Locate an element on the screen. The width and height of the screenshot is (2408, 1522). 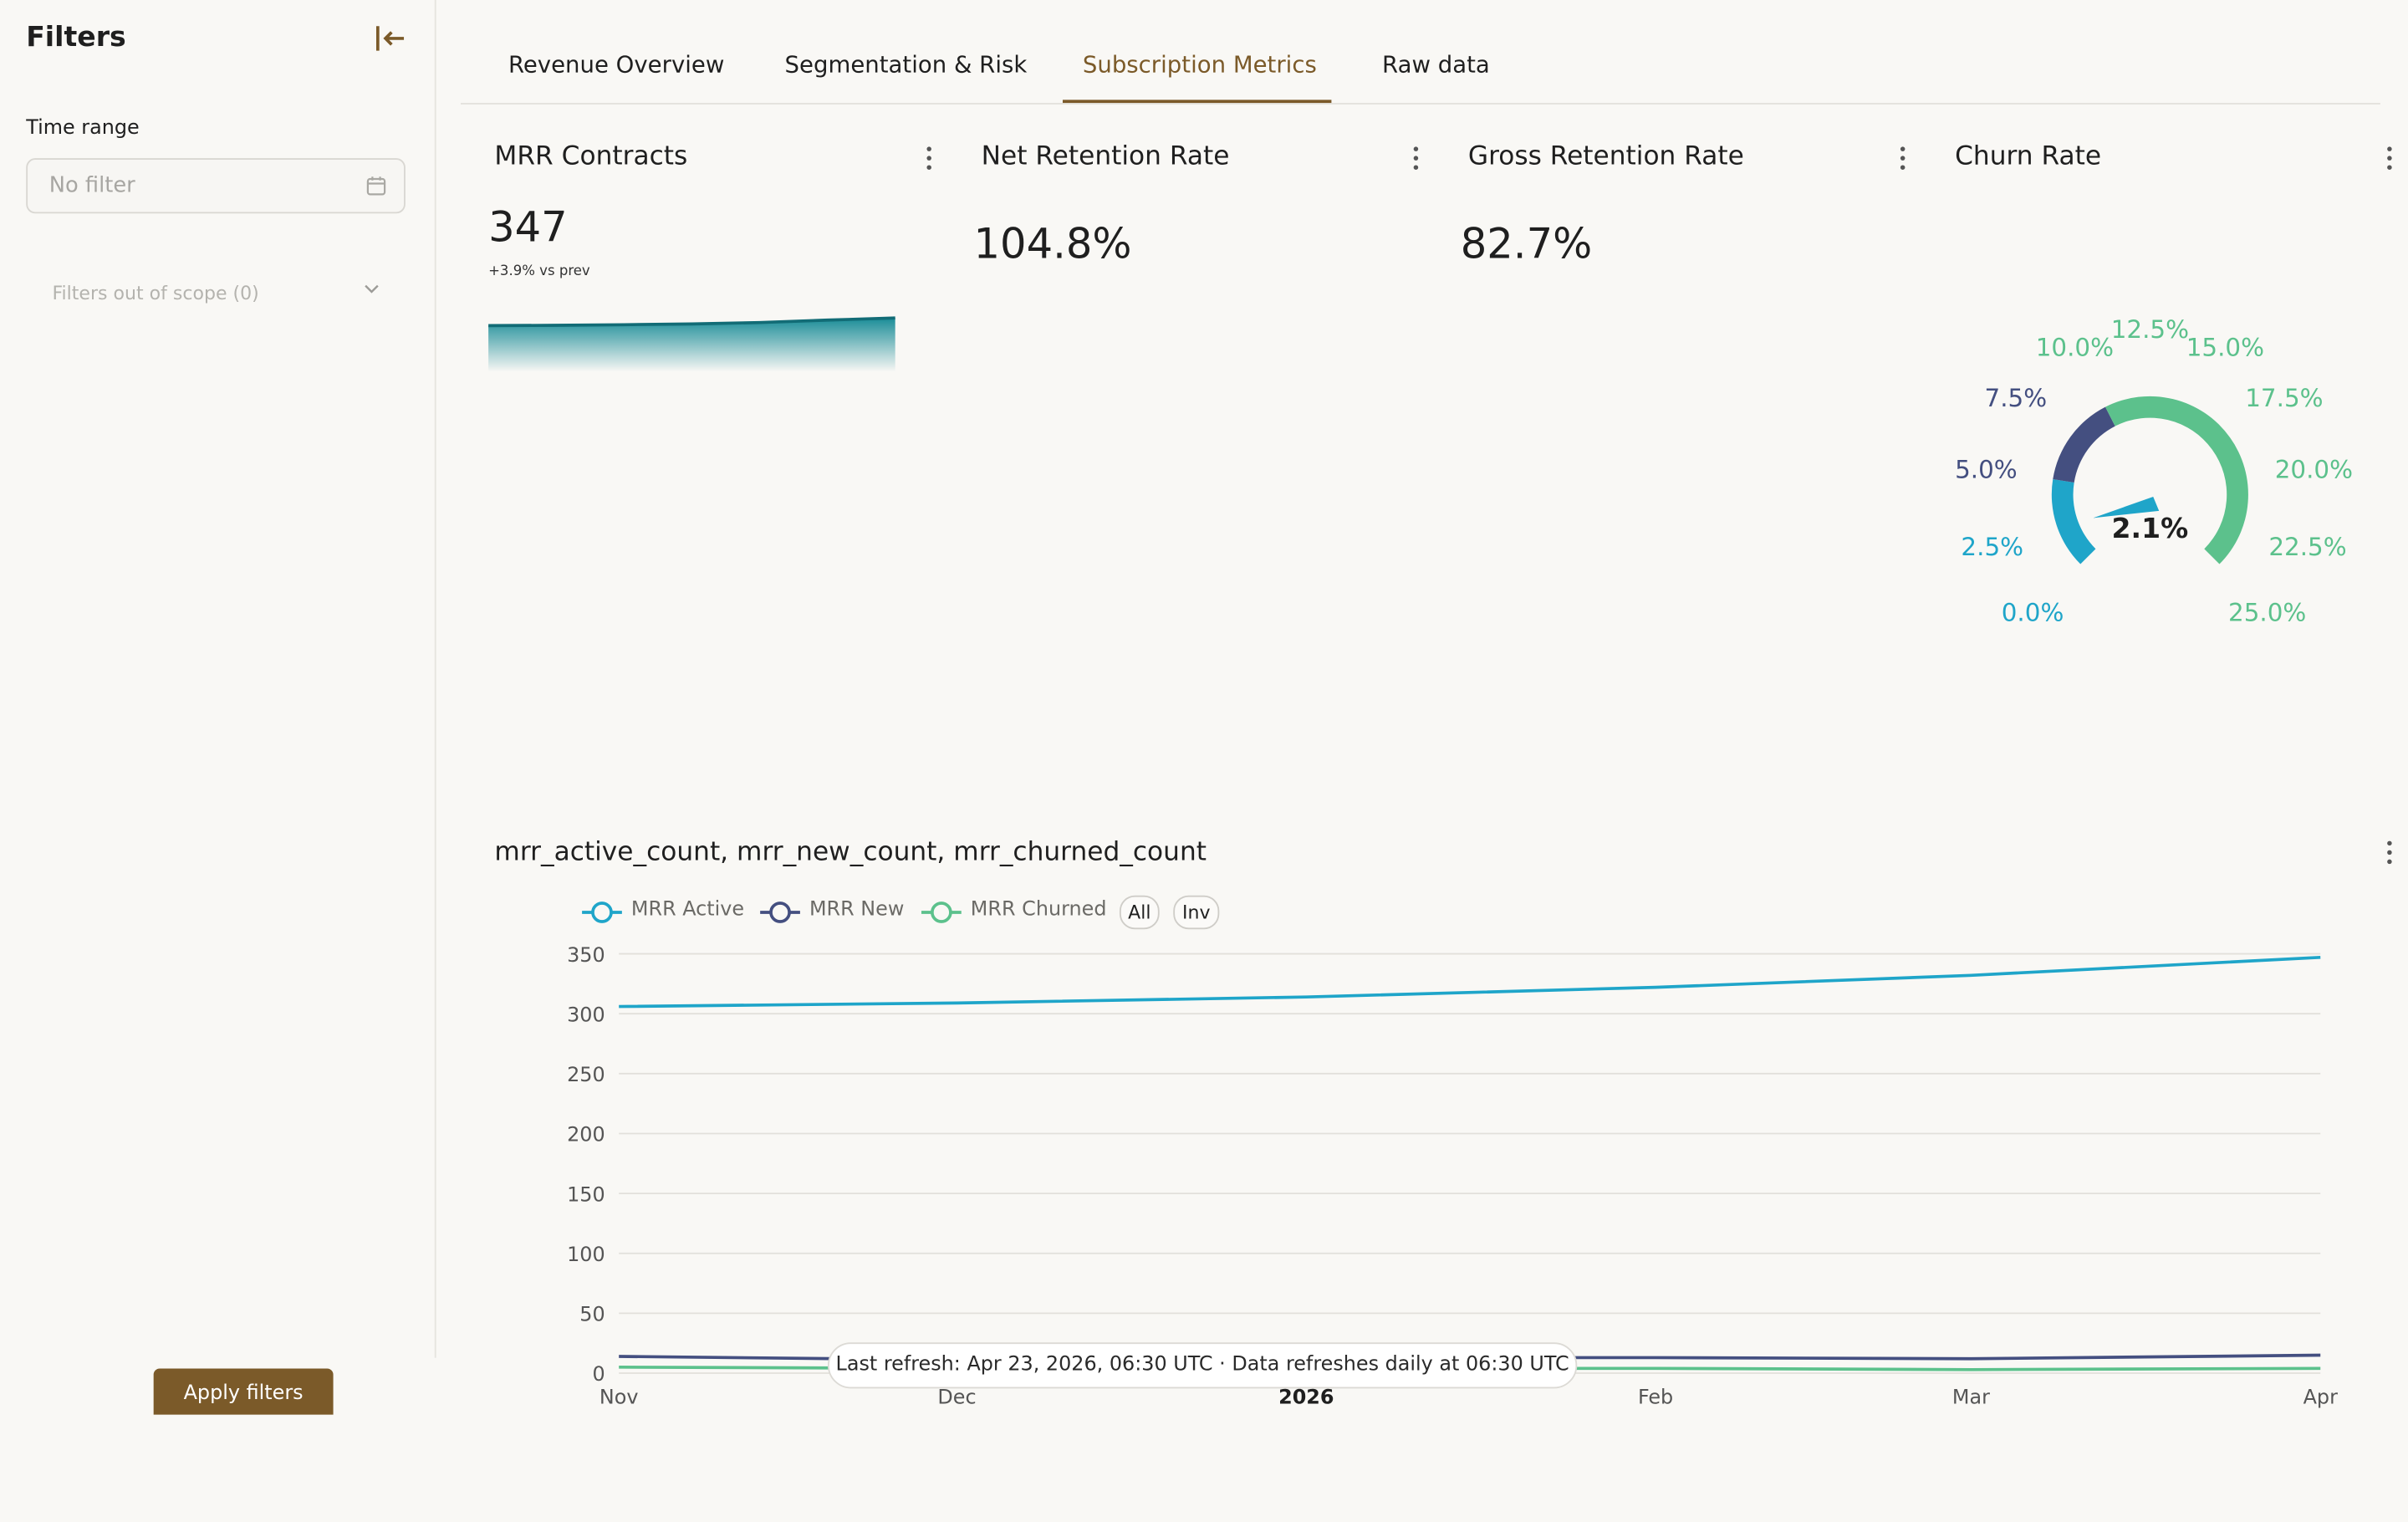
mrr-contracts-menu-icon is located at coordinates (930, 158).